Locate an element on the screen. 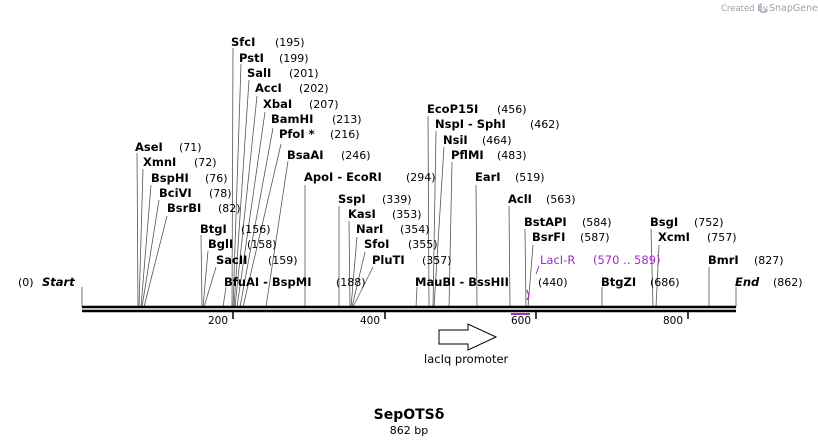 Image resolution: width=818 pixels, height=445 pixels. site-pflmi: PflMI (483) is located at coordinates (489, 155).